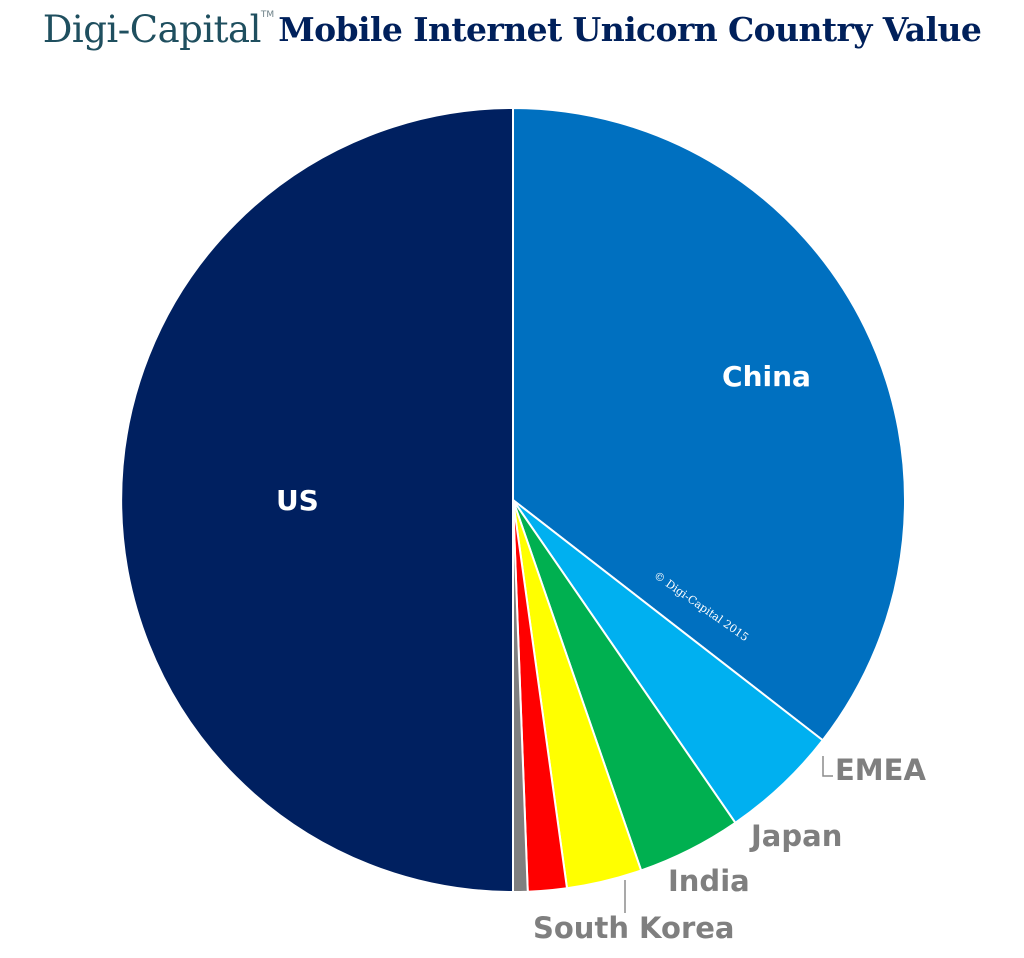 This screenshot has width=1024, height=958. I want to click on leader-line-emea, so click(827, 766).